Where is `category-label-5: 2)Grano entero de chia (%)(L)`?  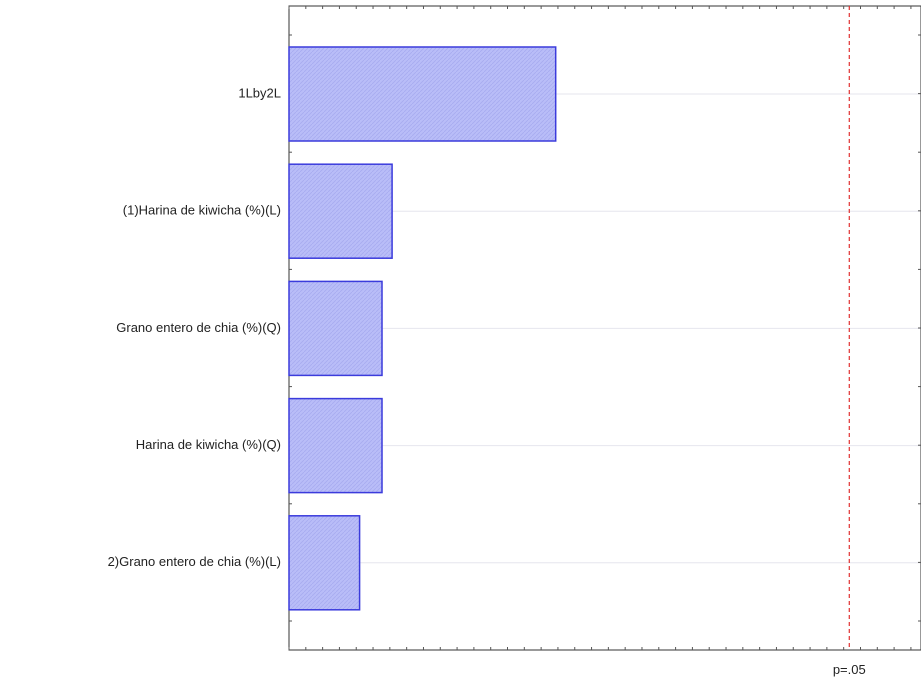 category-label-5: 2)Grano entero de chia (%)(L) is located at coordinates (194, 561).